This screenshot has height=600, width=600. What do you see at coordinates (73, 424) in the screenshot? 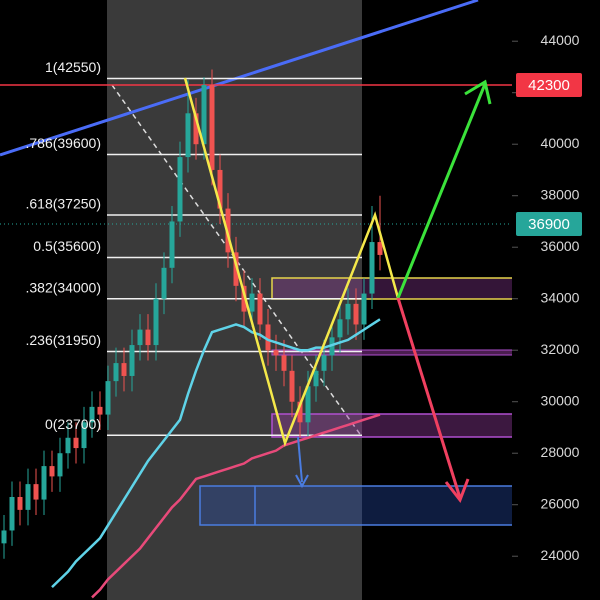
I see `fib-label: 0(23700)` at bounding box center [73, 424].